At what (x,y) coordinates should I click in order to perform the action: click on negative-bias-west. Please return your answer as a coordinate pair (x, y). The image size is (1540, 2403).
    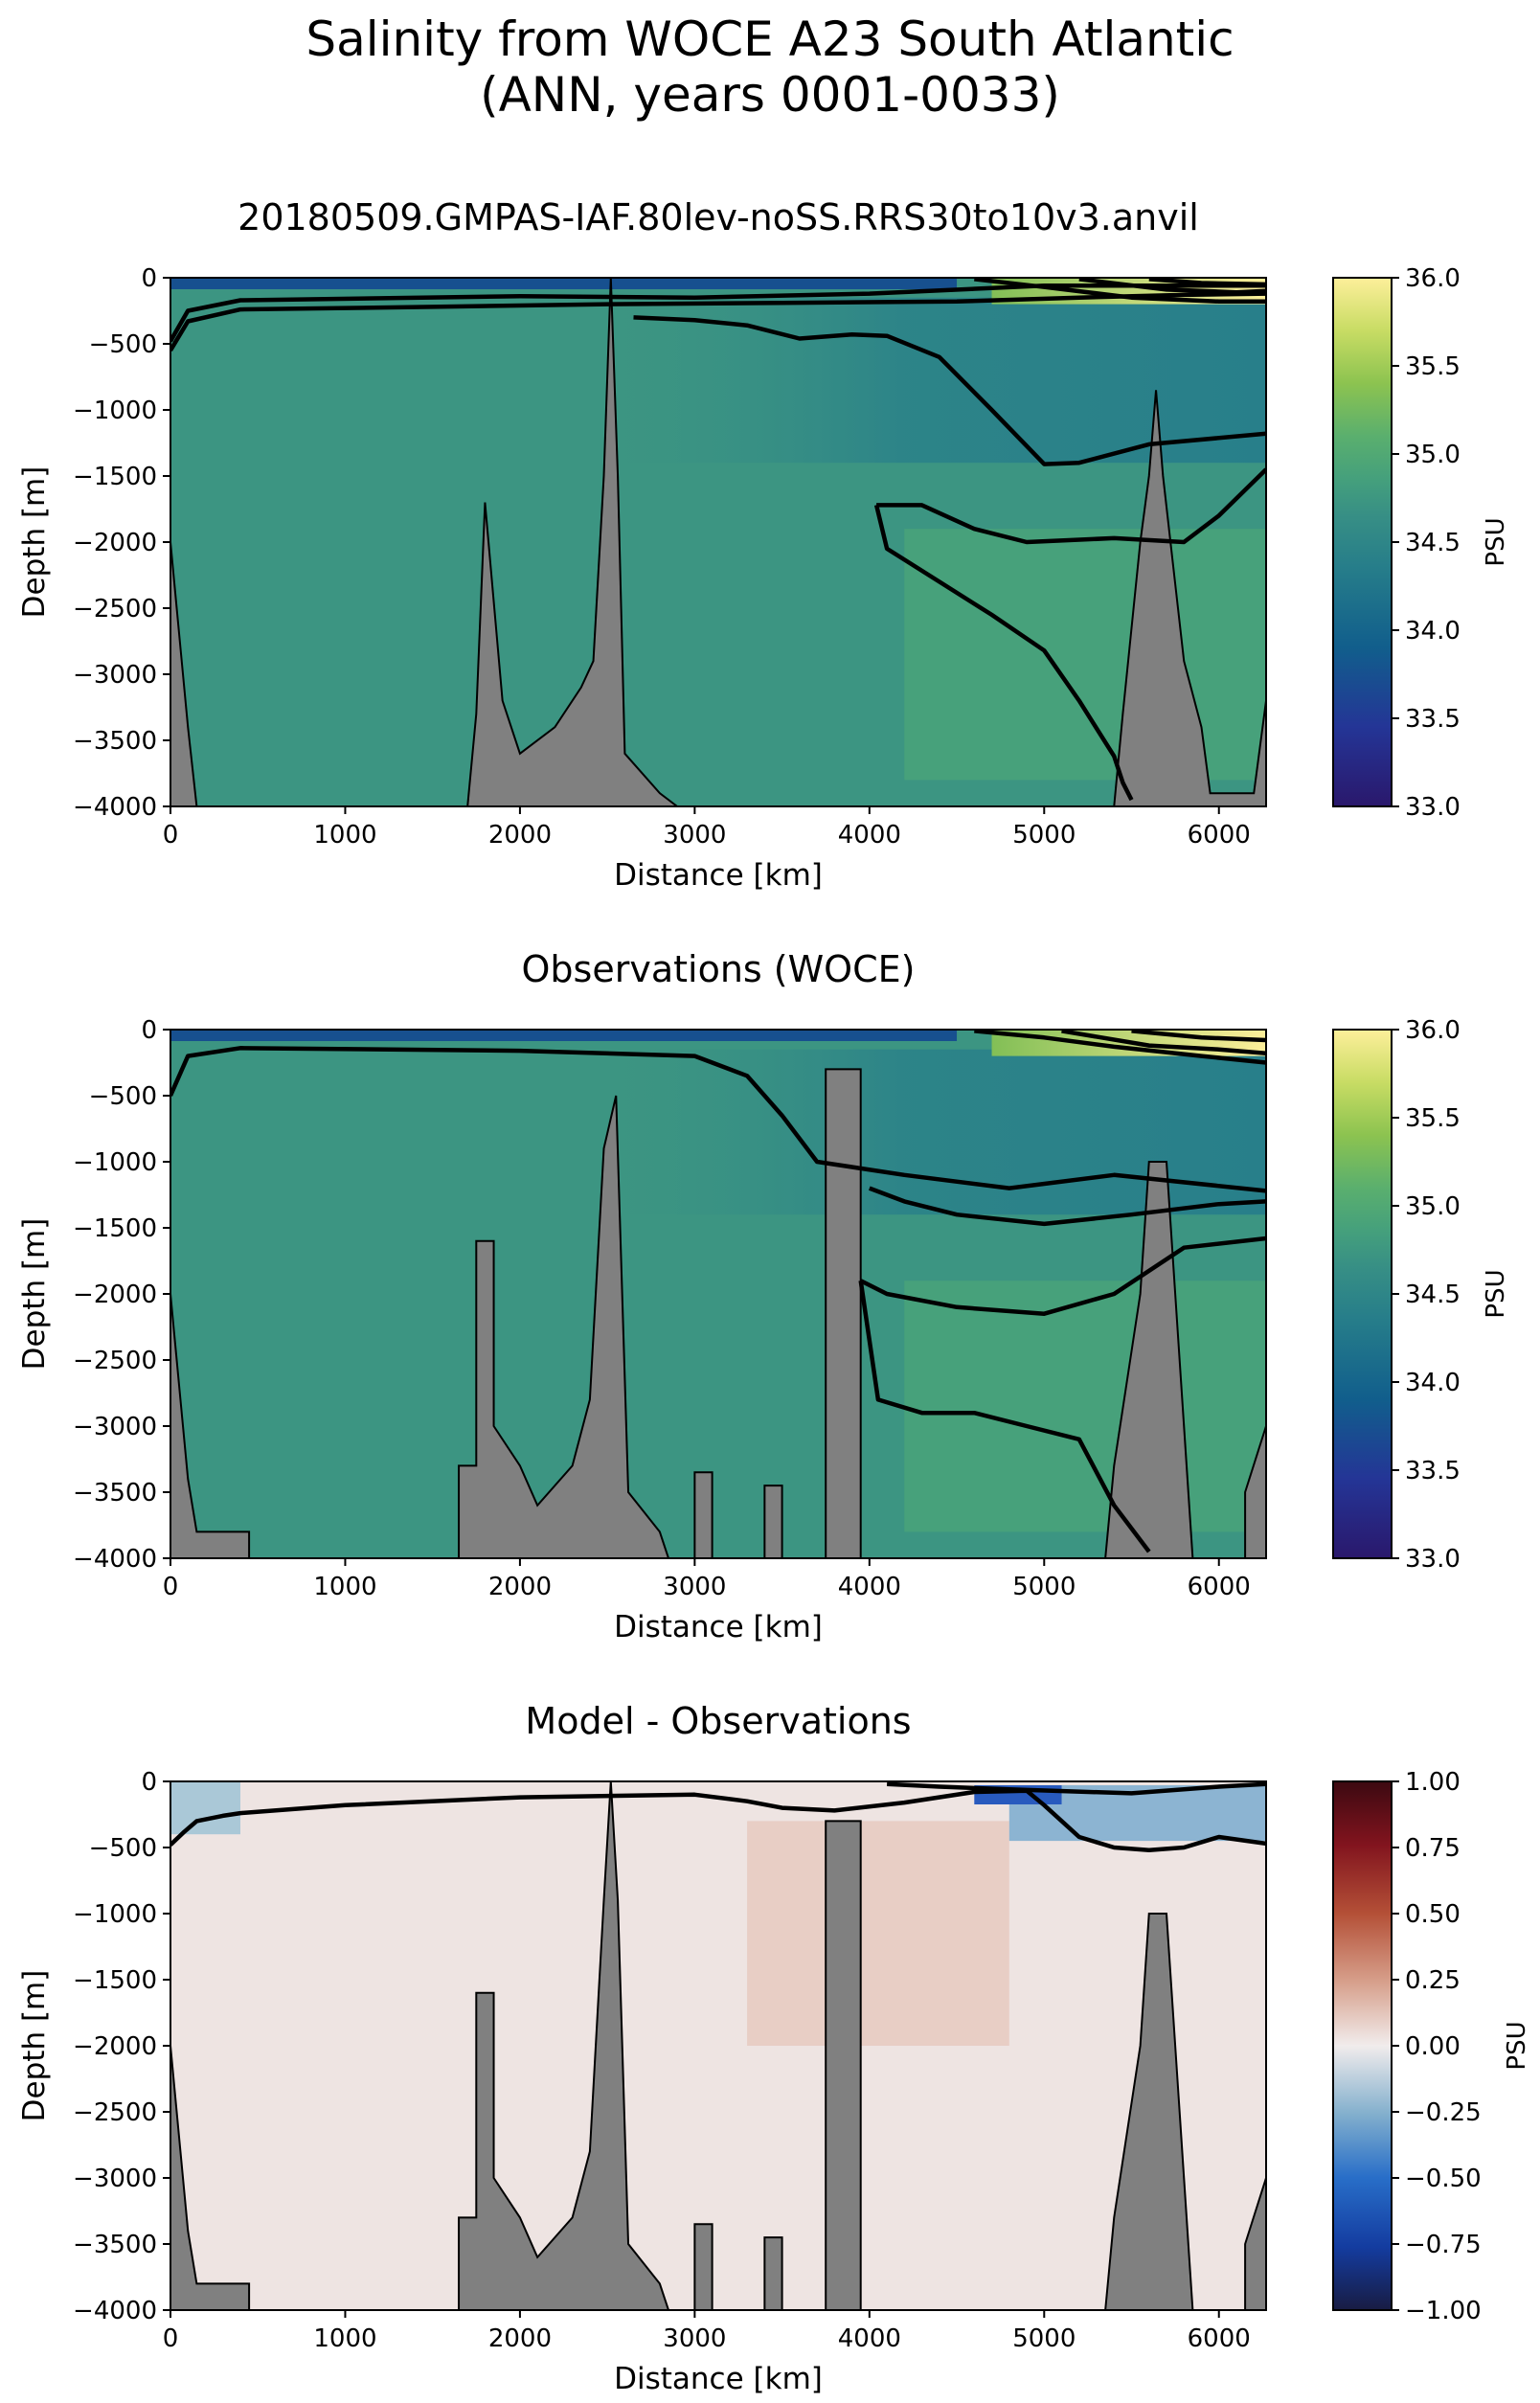
    Looking at the image, I should click on (205, 1808).